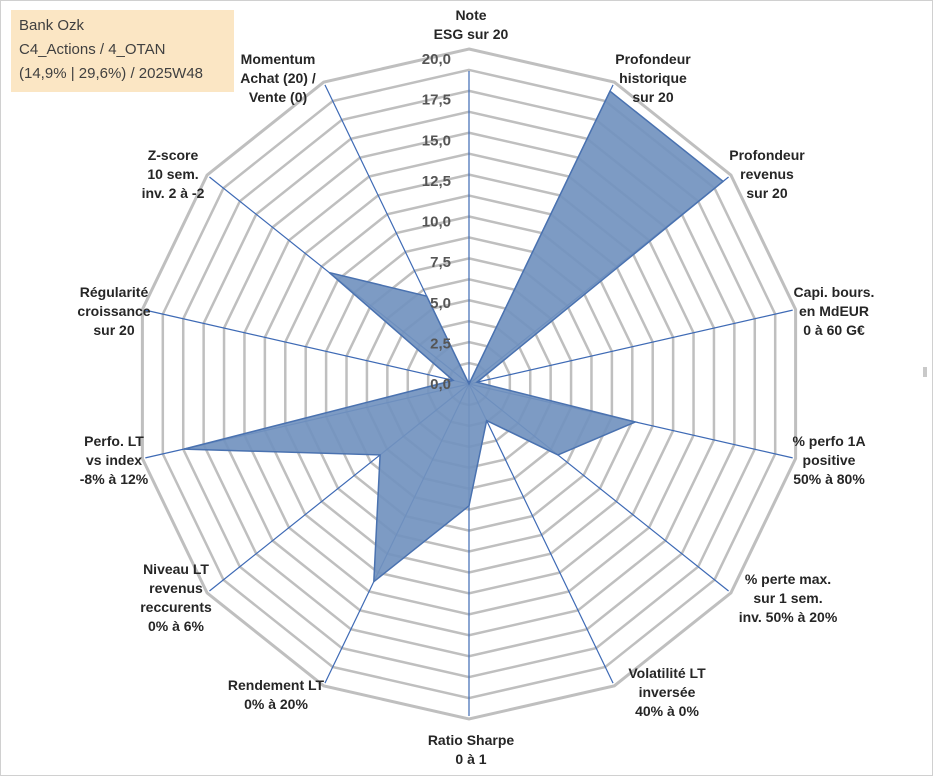 The width and height of the screenshot is (933, 776). What do you see at coordinates (436, 140) in the screenshot?
I see `radial-tick-label: 15,0` at bounding box center [436, 140].